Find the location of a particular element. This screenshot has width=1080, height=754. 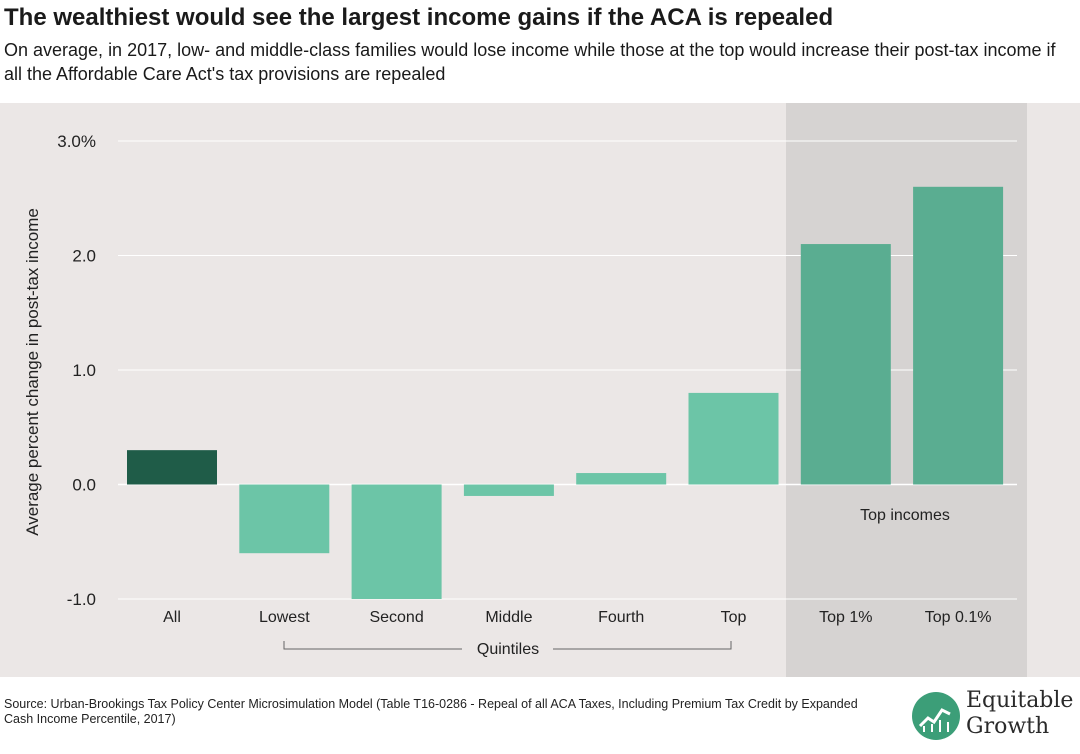

quintiles-bracket: Quintiles is located at coordinates (507, 649).